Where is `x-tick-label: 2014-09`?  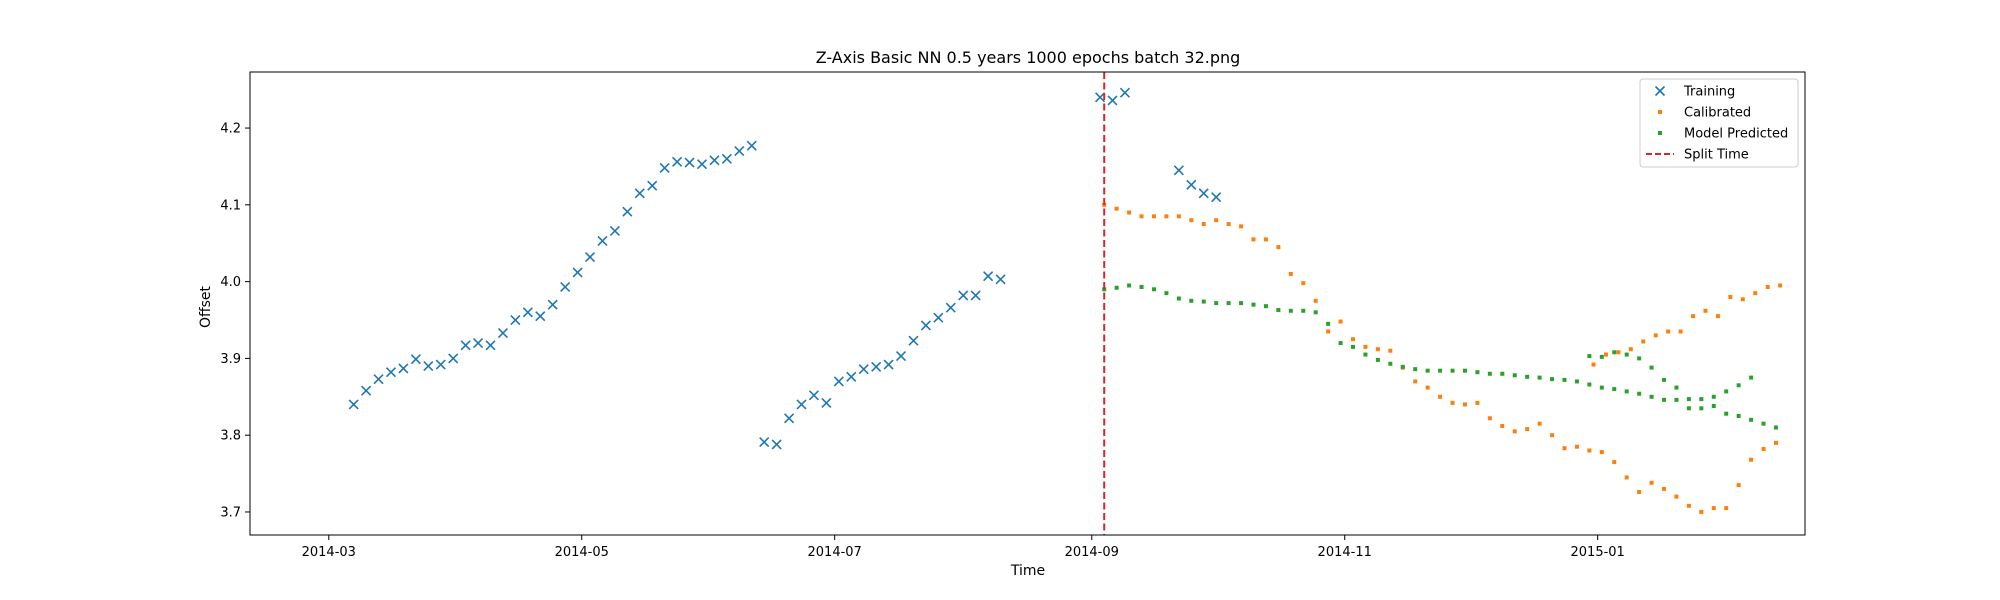
x-tick-label: 2014-09 is located at coordinates (1092, 552).